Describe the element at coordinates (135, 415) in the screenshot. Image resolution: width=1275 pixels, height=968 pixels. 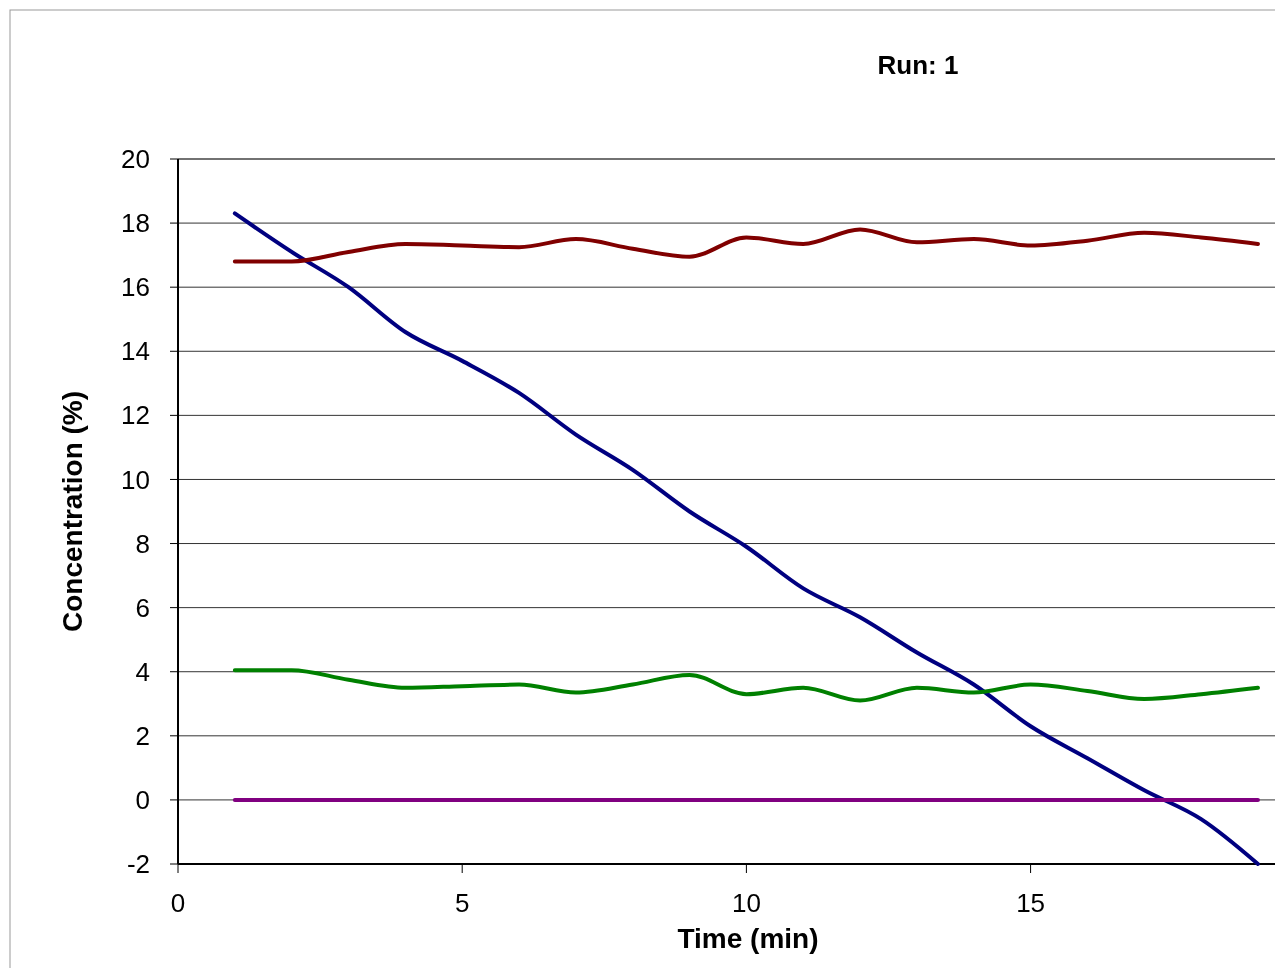
I see `y-tick-label: 12` at that location.